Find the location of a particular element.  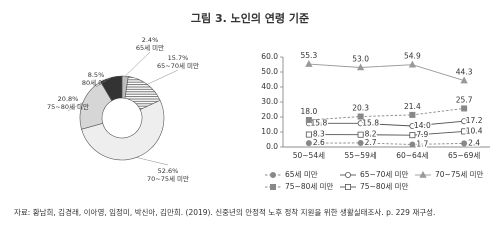

value-label: 54.9 is located at coordinates (412, 56).